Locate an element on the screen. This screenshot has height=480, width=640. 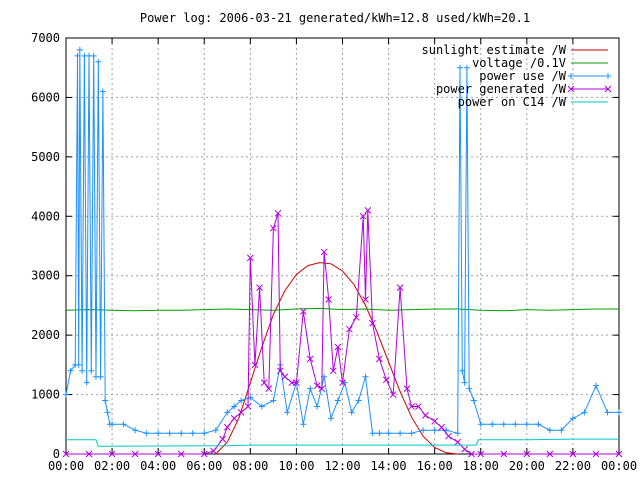
legend-label: power on C14 /W is located at coordinates (512, 102).